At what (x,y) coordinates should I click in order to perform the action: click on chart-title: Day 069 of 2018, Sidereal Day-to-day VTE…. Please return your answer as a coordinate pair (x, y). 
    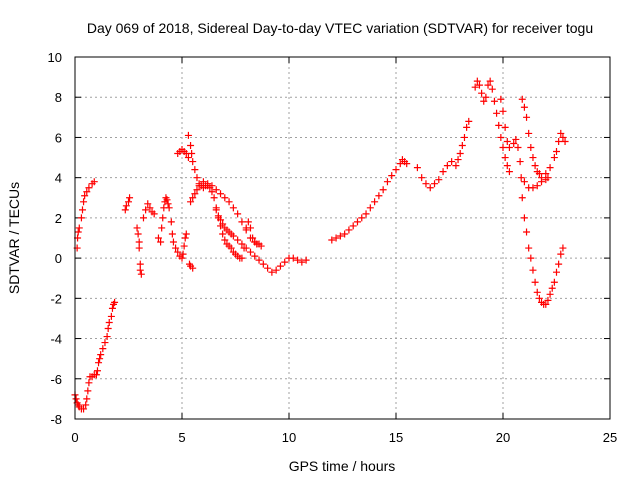
    Looking at the image, I should click on (340, 28).